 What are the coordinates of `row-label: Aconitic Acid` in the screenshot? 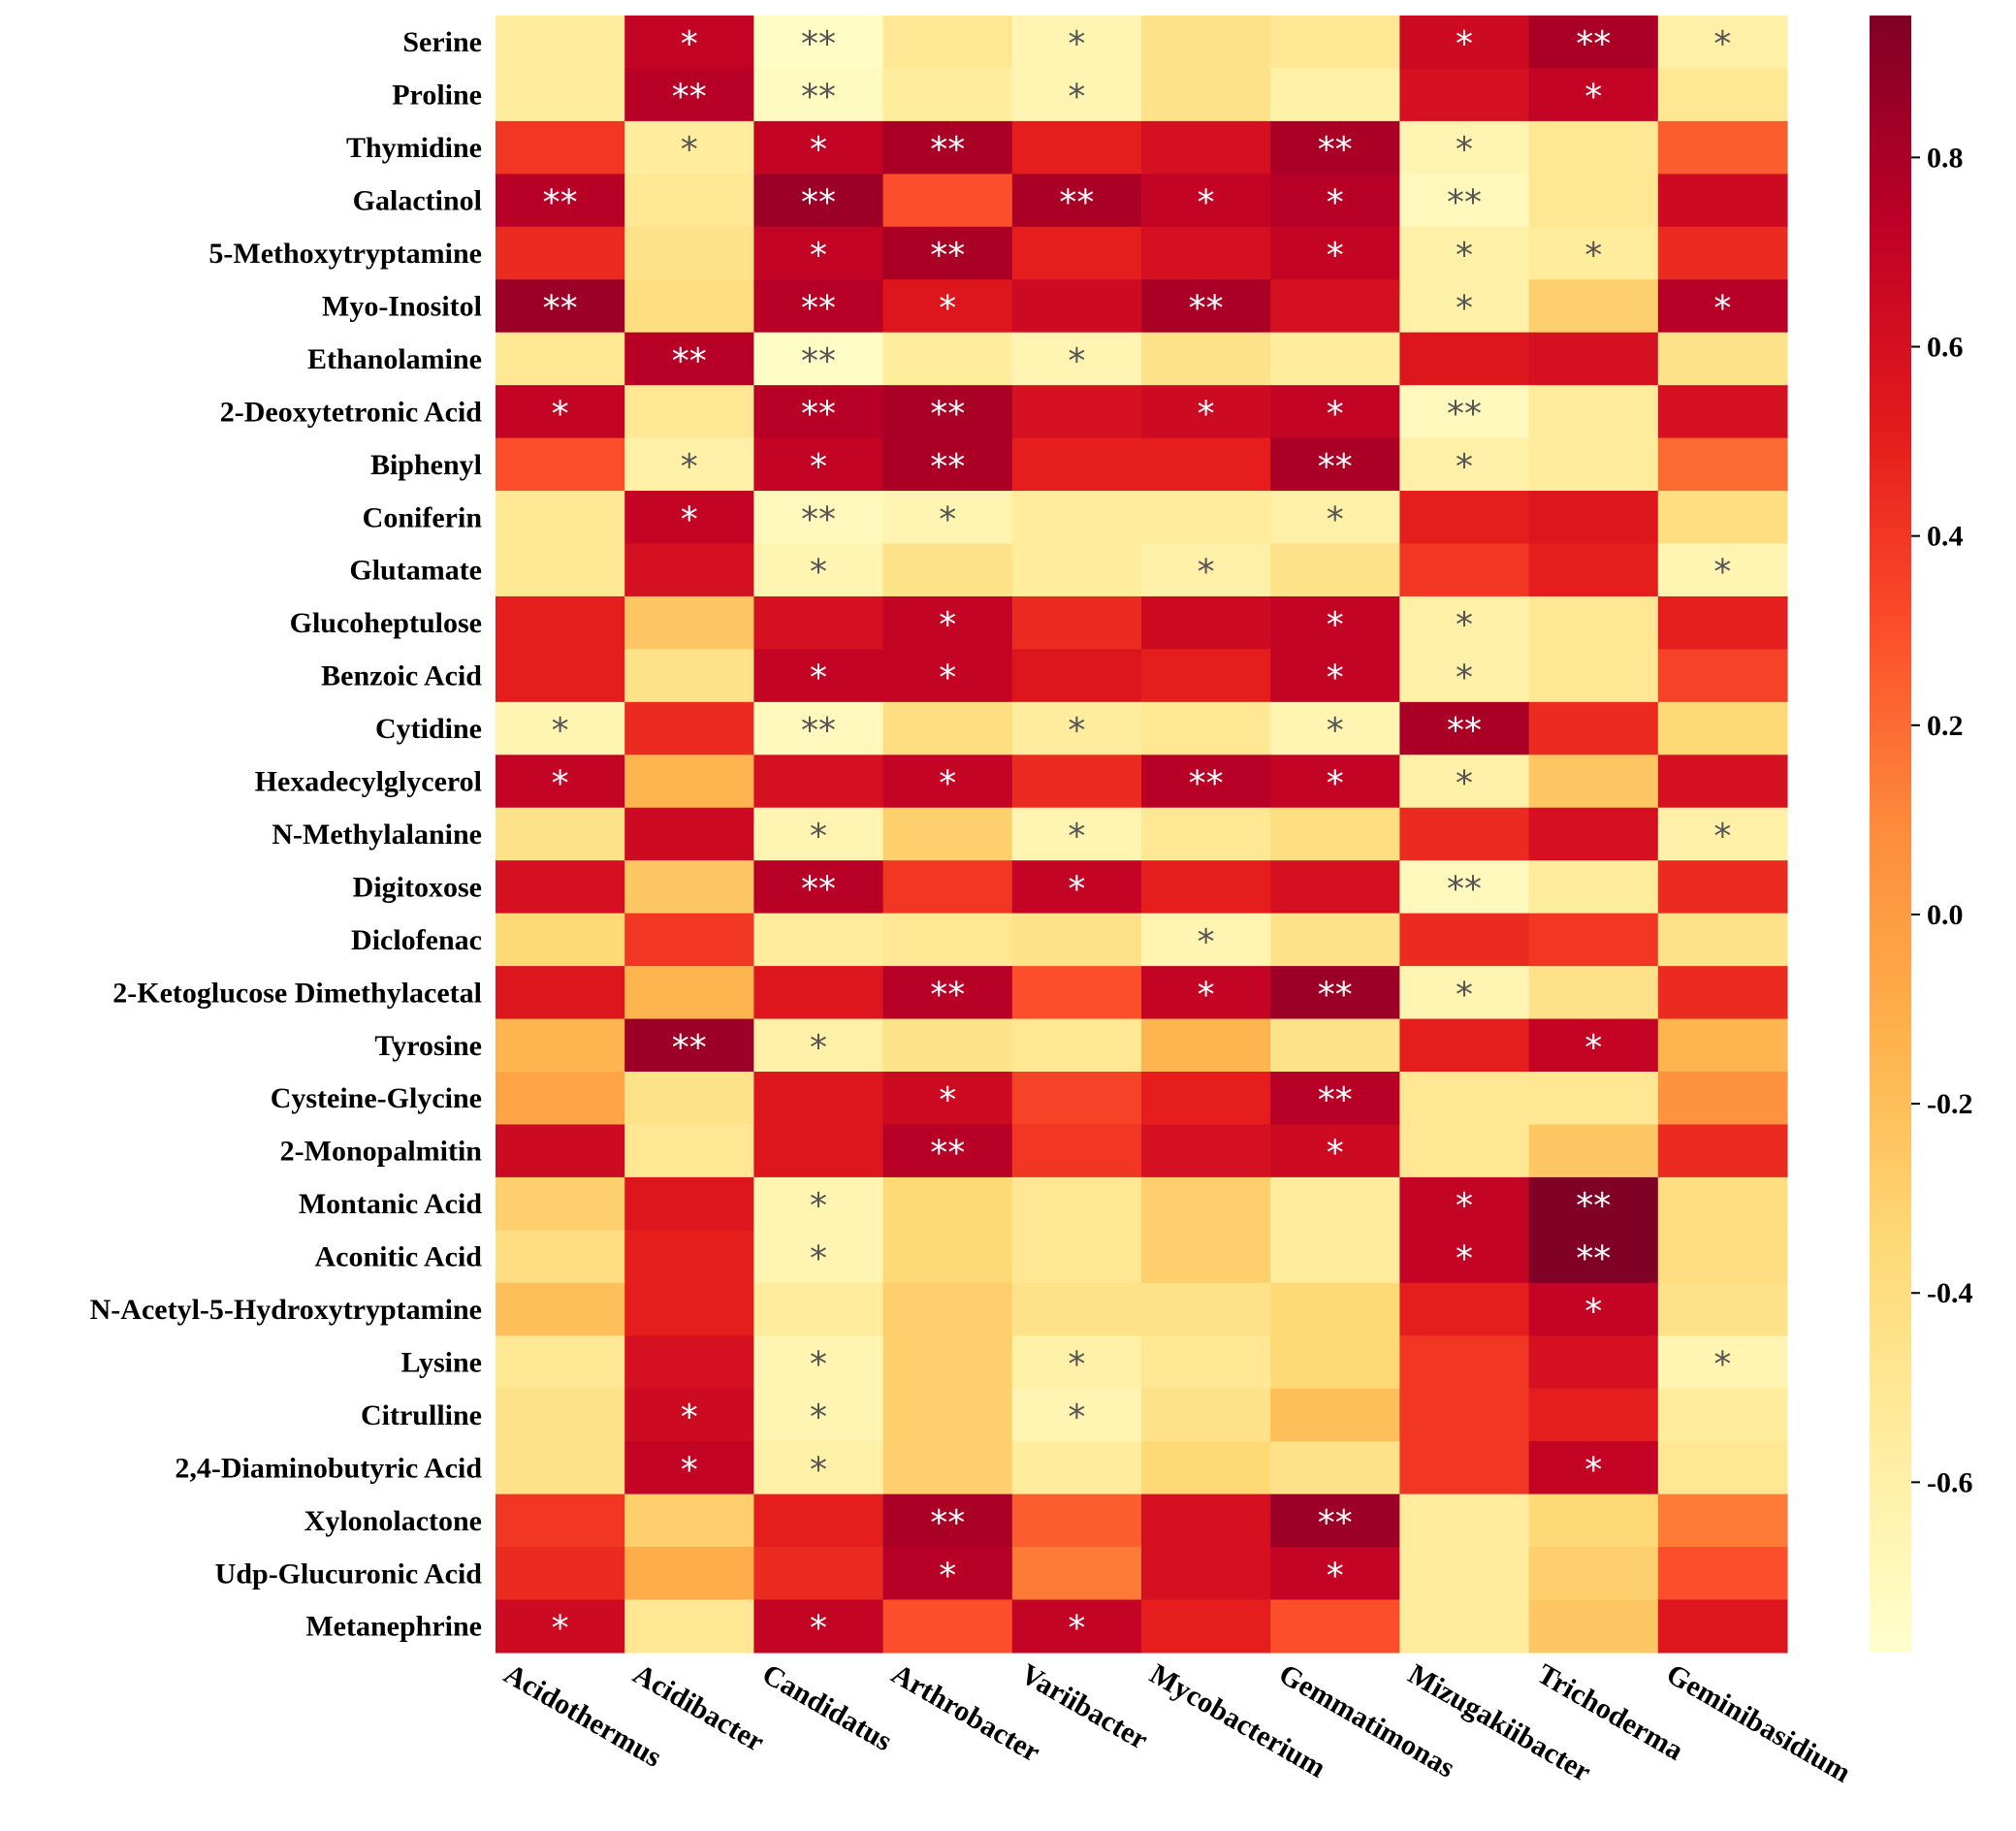 It's located at (399, 1257).